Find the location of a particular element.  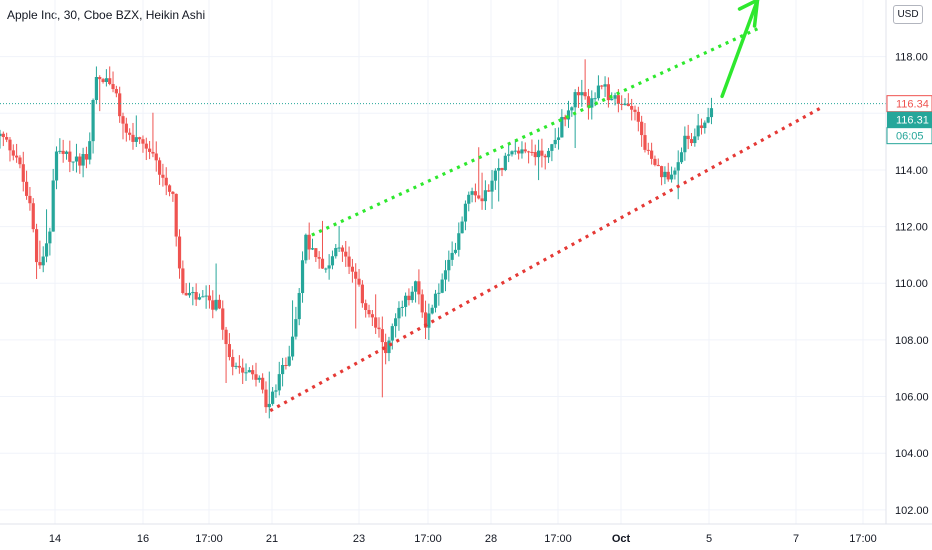

svg-text: 06:05 is located at coordinates (910, 137).